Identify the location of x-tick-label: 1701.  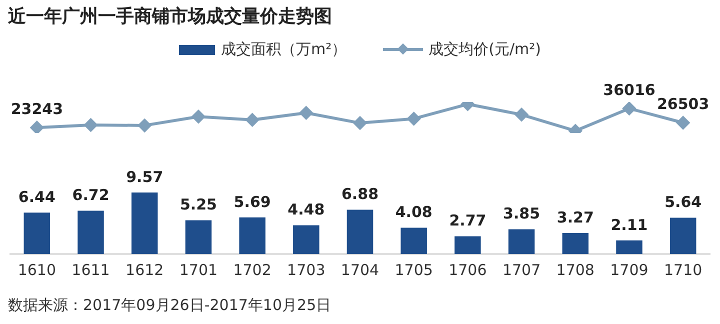
(198, 269).